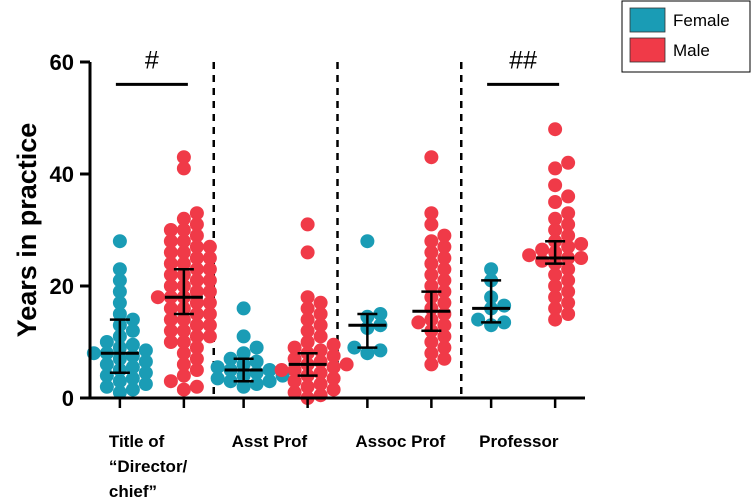  What do you see at coordinates (62, 174) in the screenshot?
I see `y-tick-label: 40` at bounding box center [62, 174].